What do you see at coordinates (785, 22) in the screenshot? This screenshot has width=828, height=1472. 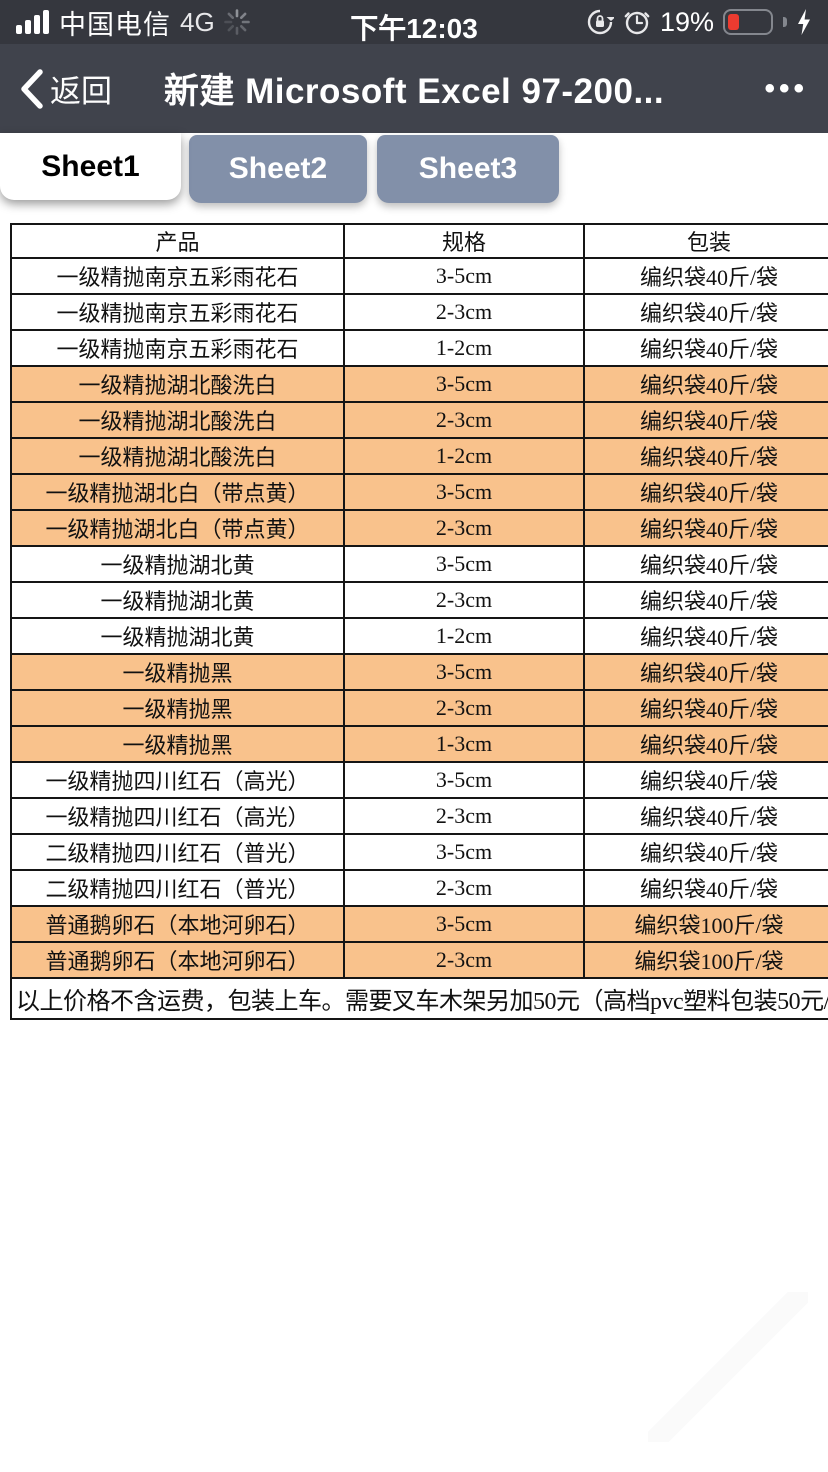 I see `battery-tip` at bounding box center [785, 22].